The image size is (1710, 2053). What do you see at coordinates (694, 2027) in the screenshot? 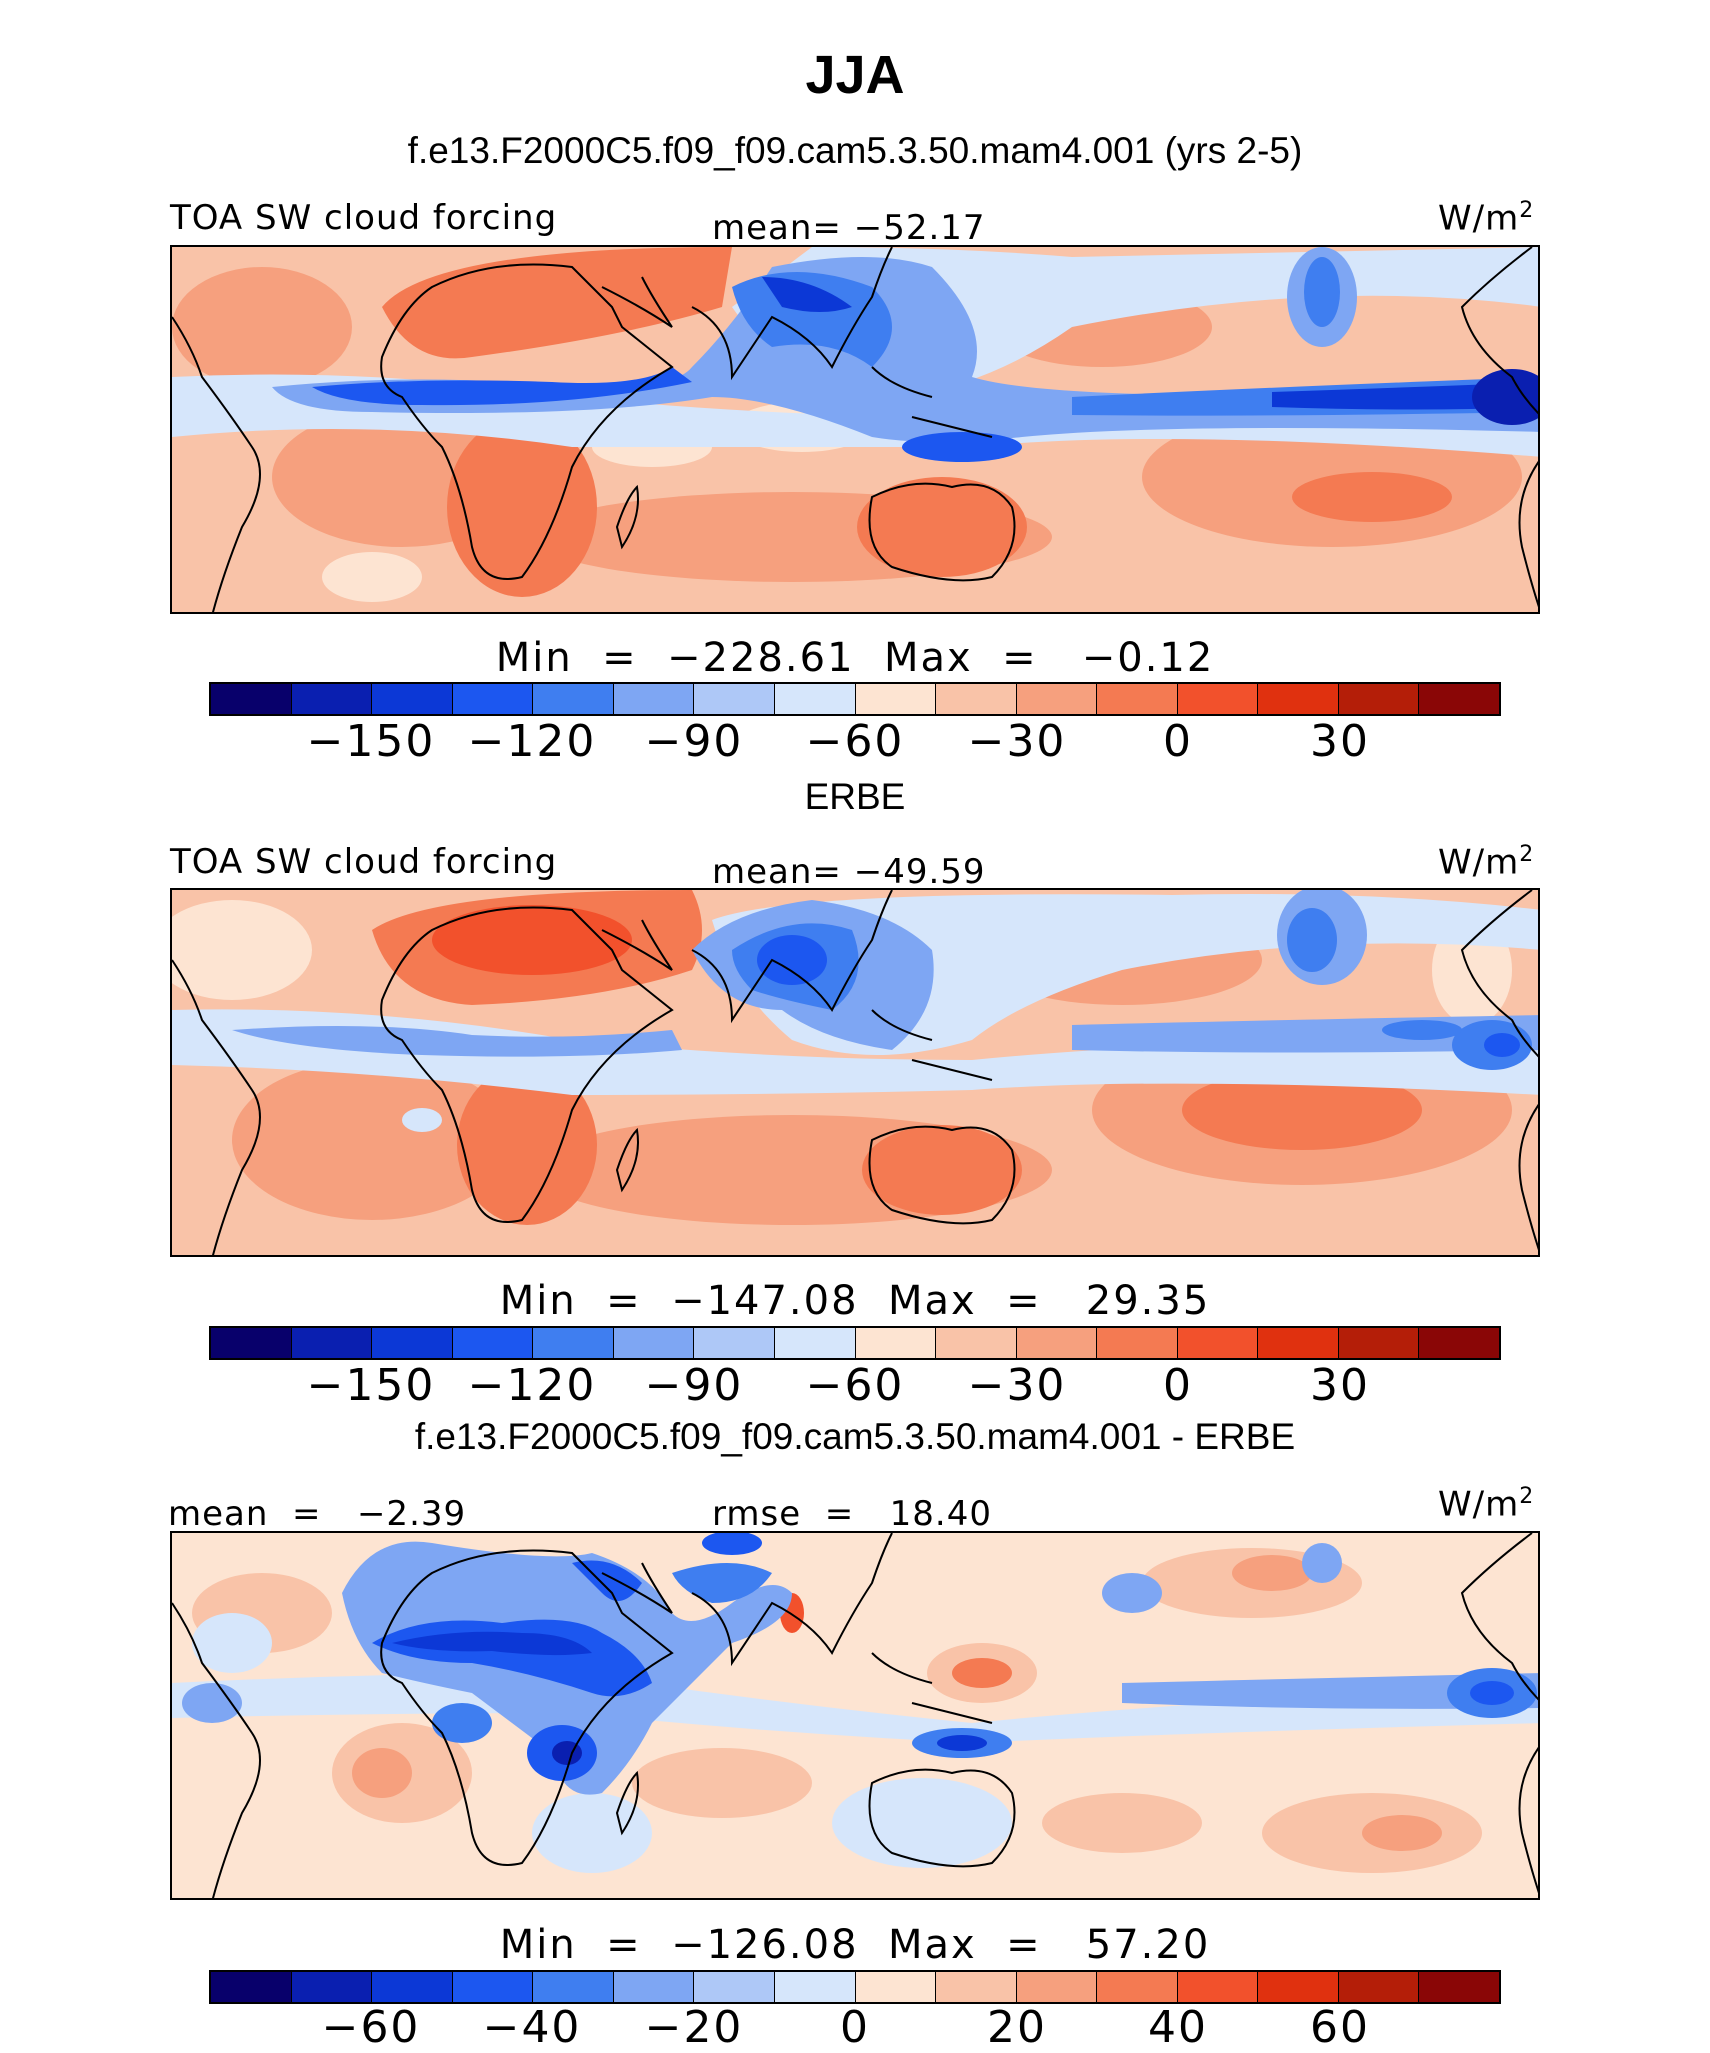
I see `tick-label: −20` at bounding box center [694, 2027].